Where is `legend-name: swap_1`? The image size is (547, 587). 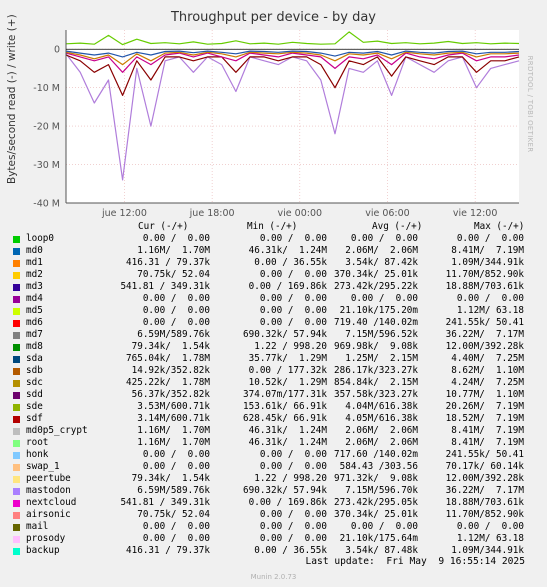
legend-name: swap_1 is located at coordinates (43, 466).